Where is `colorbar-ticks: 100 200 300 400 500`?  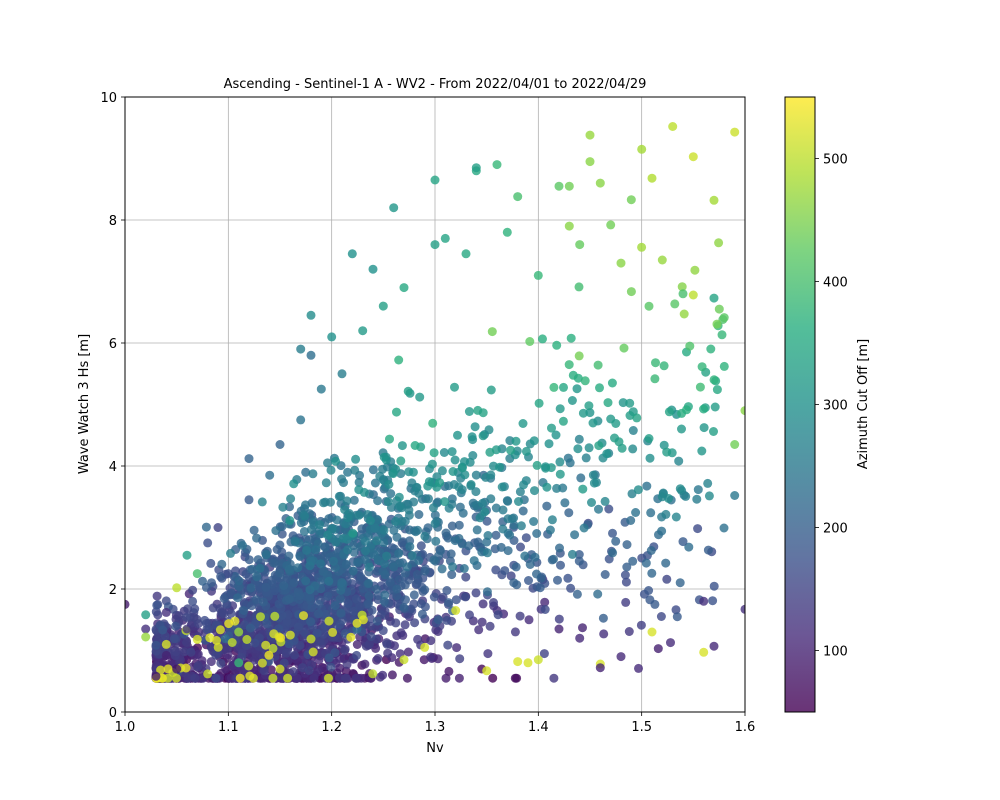
colorbar-ticks: 100 200 300 400 500 is located at coordinates (831, 406).